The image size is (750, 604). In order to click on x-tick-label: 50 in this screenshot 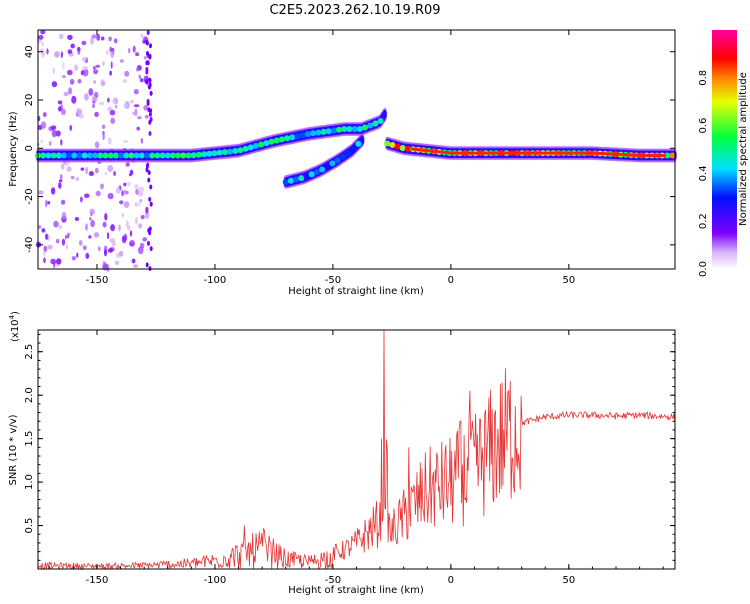, I will do `click(568, 580)`.